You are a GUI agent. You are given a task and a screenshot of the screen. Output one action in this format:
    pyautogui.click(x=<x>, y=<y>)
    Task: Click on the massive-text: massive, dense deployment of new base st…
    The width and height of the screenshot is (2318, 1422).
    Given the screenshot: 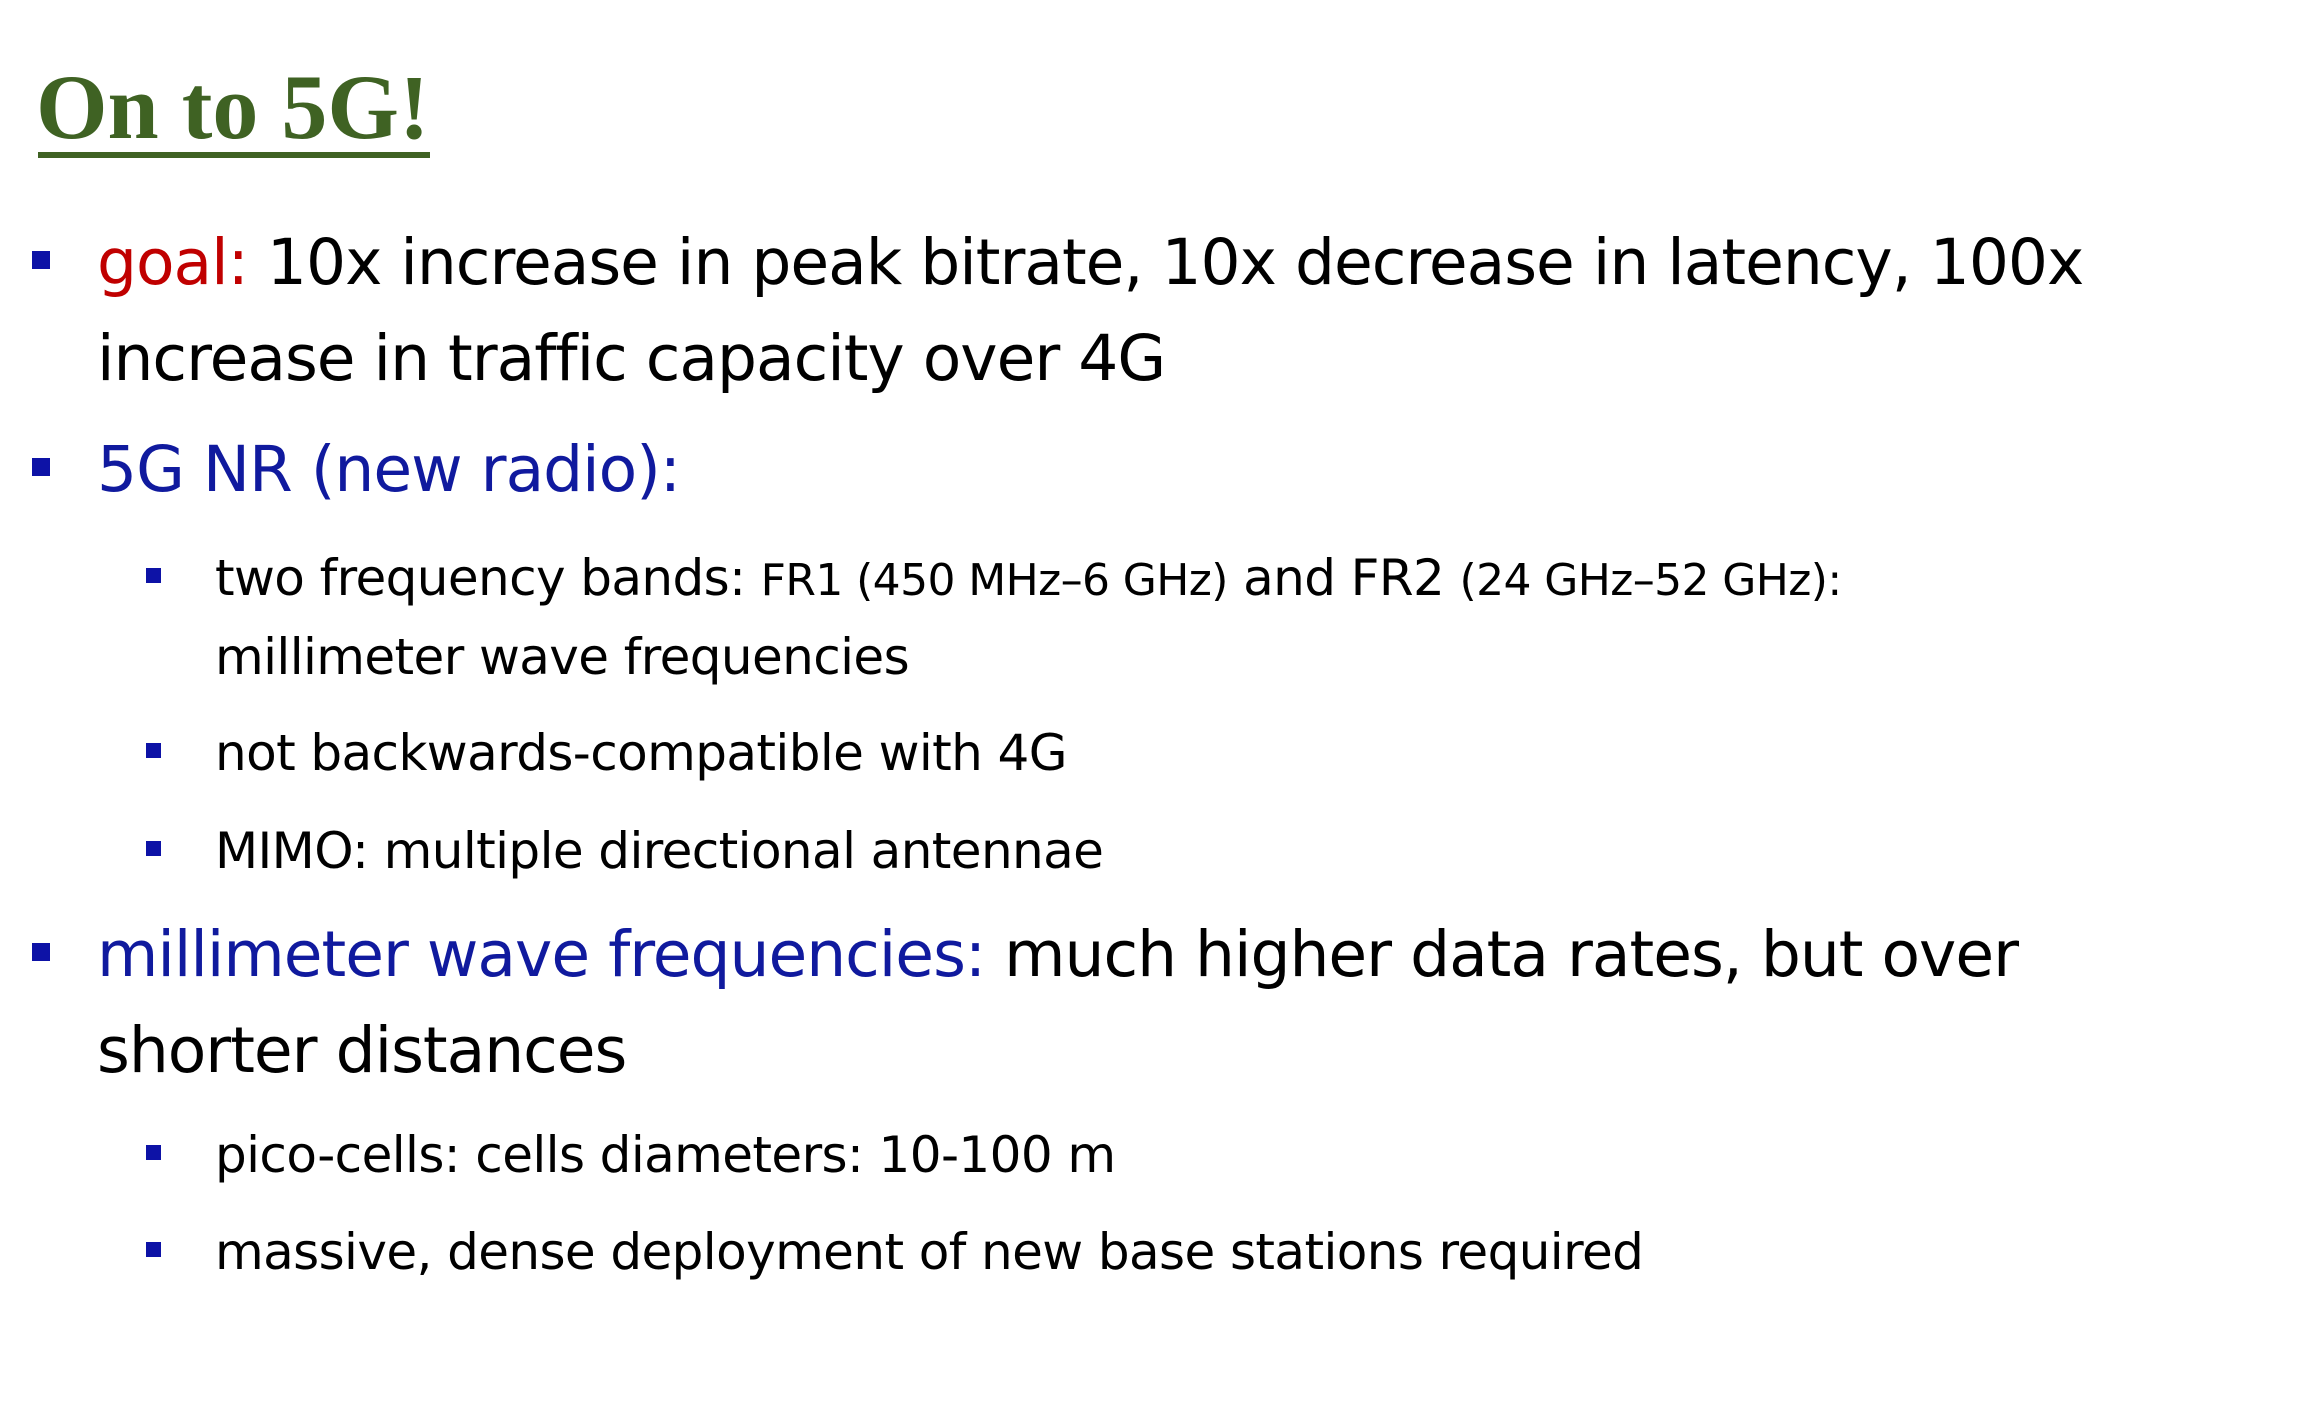 What is the action you would take?
    pyautogui.click(x=929, y=1252)
    